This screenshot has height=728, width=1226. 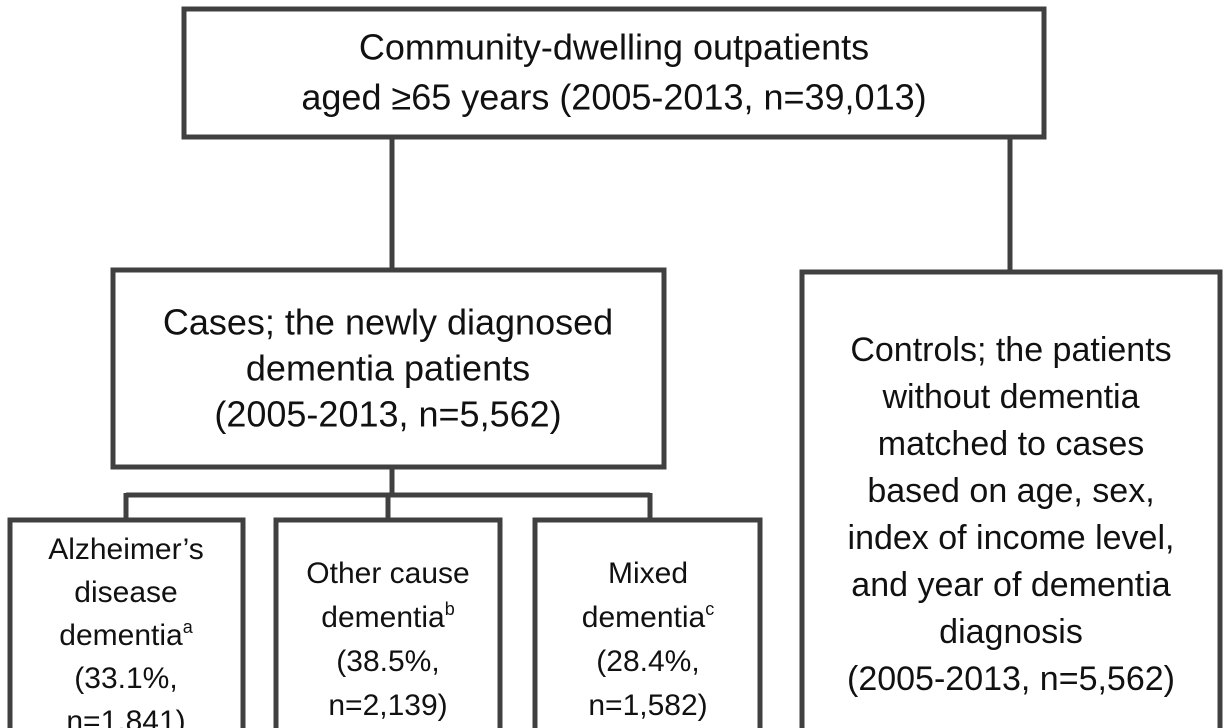 I want to click on node-text: Alzheimer’s, so click(x=126, y=549).